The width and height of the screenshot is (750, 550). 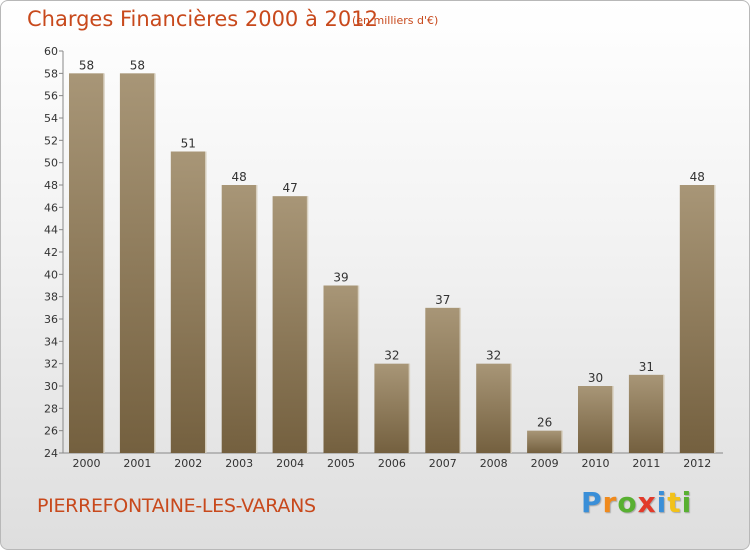 I want to click on bar-2001, so click(x=137, y=263).